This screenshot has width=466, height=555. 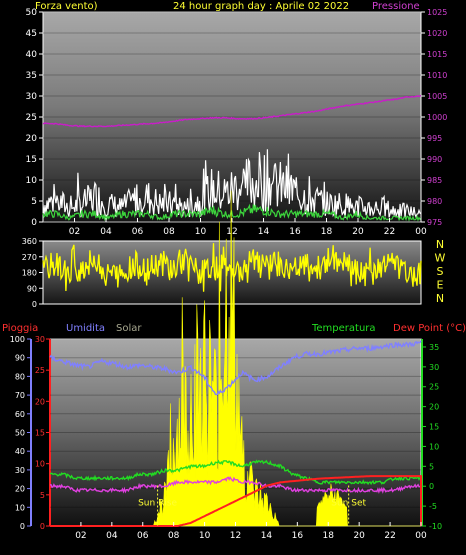 What do you see at coordinates (40, 370) in the screenshot?
I see `rain-axis-tick-label: 25` at bounding box center [40, 370].